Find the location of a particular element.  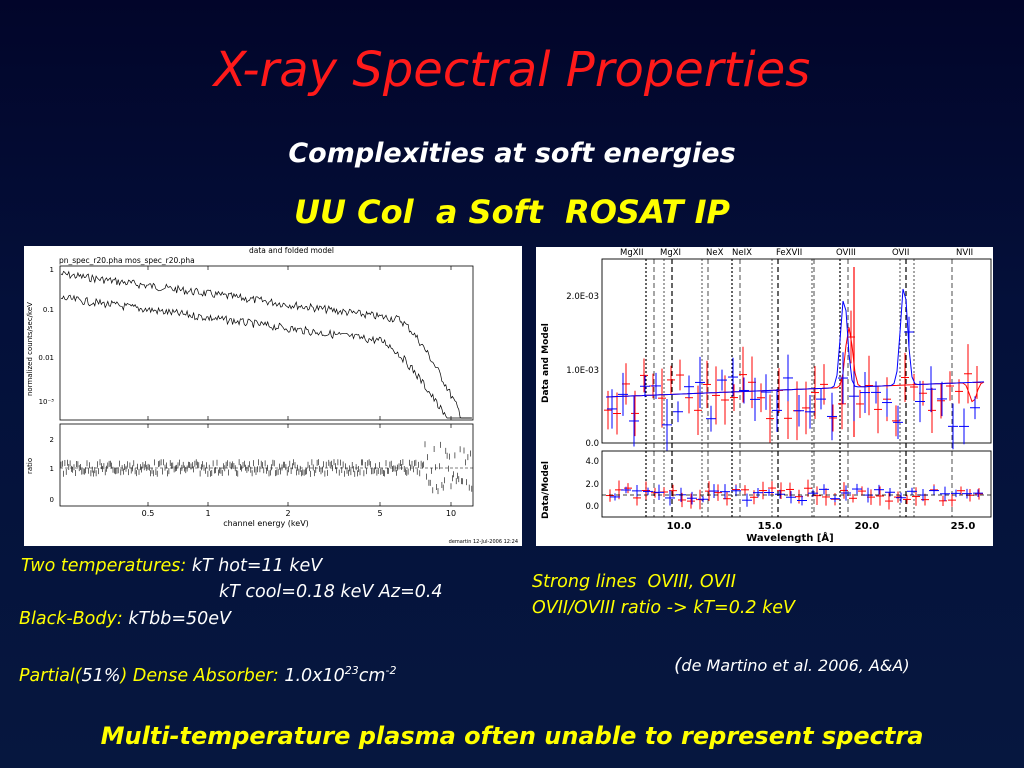

left-plot-top-title: data and folded model is located at coordinates (291, 250).